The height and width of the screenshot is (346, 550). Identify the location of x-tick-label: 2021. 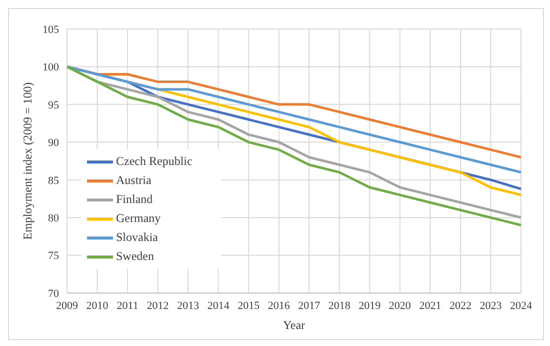
(430, 306).